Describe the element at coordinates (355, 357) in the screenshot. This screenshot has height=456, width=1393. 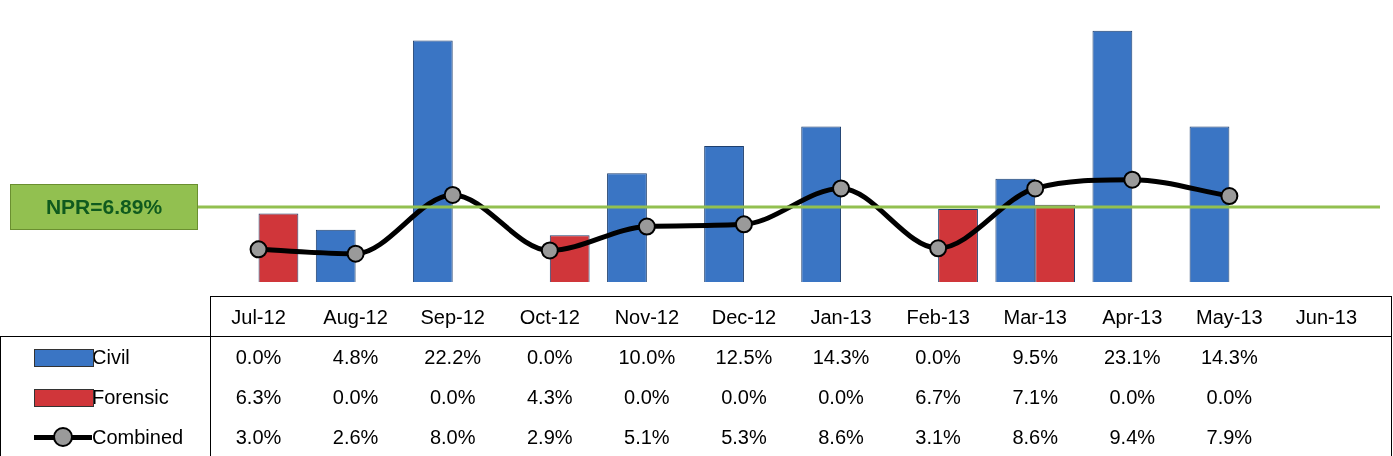
I see `data-label: 4.8%` at that location.